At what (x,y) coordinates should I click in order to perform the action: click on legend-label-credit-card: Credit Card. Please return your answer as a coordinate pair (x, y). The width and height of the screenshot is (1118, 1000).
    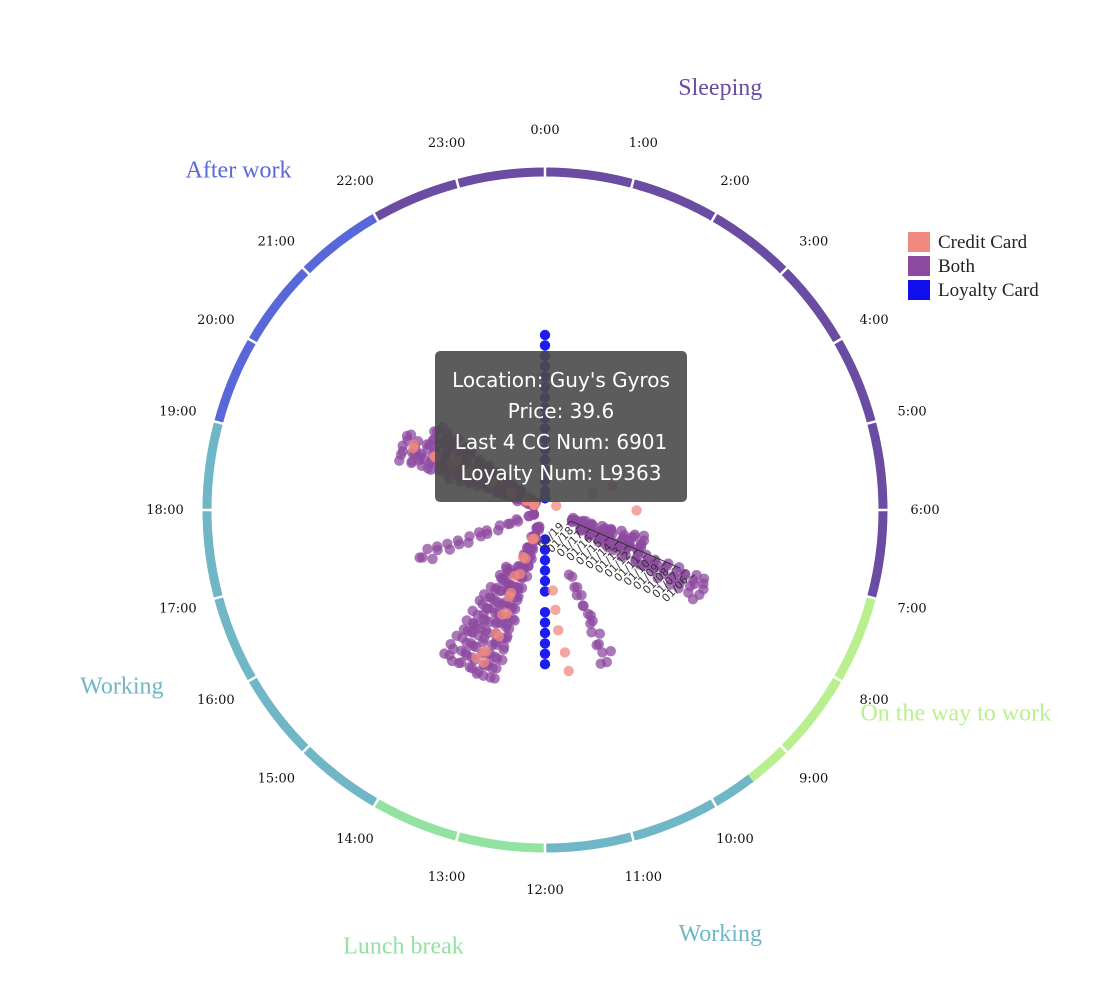
    Looking at the image, I should click on (983, 242).